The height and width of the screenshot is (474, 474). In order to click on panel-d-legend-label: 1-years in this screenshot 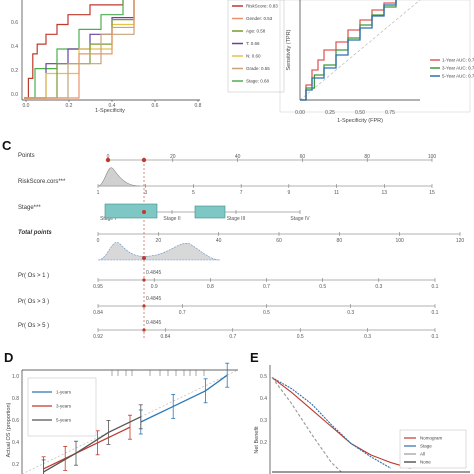, I will do `click(64, 392)`.